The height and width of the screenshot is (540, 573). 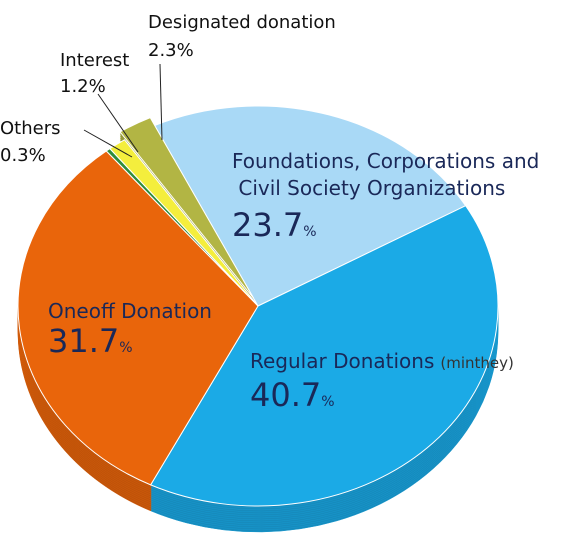 I want to click on value-label: 2.3%, so click(x=171, y=50).